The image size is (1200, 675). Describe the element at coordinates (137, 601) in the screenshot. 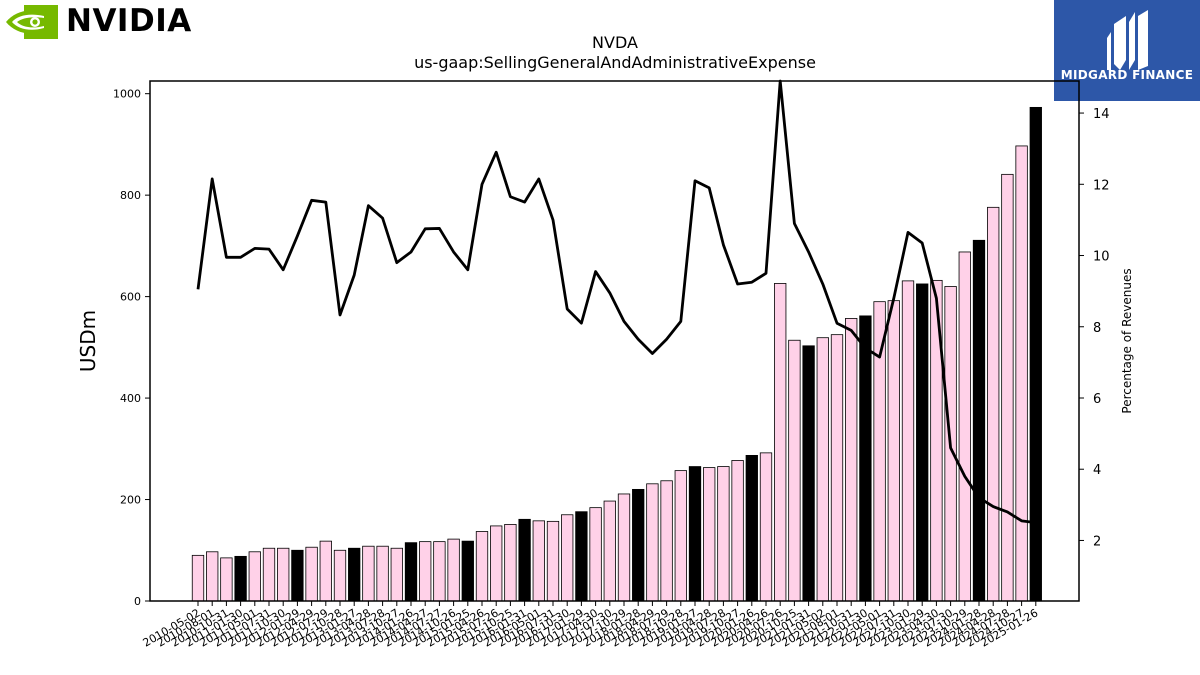

I see `y-tick-label: 0` at that location.